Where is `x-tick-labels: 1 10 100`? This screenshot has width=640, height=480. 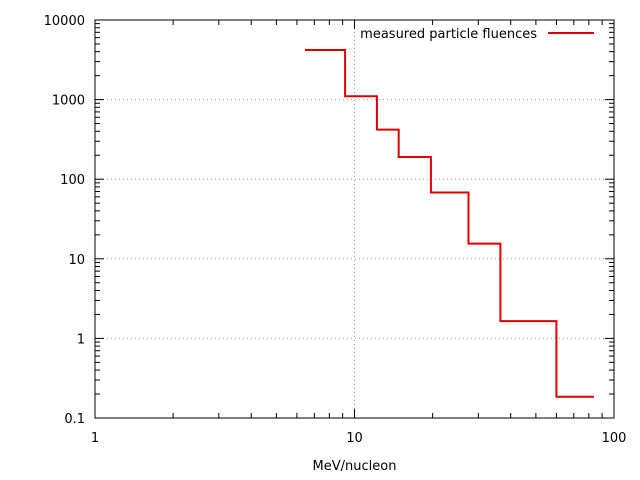
x-tick-labels: 1 10 100 is located at coordinates (359, 438).